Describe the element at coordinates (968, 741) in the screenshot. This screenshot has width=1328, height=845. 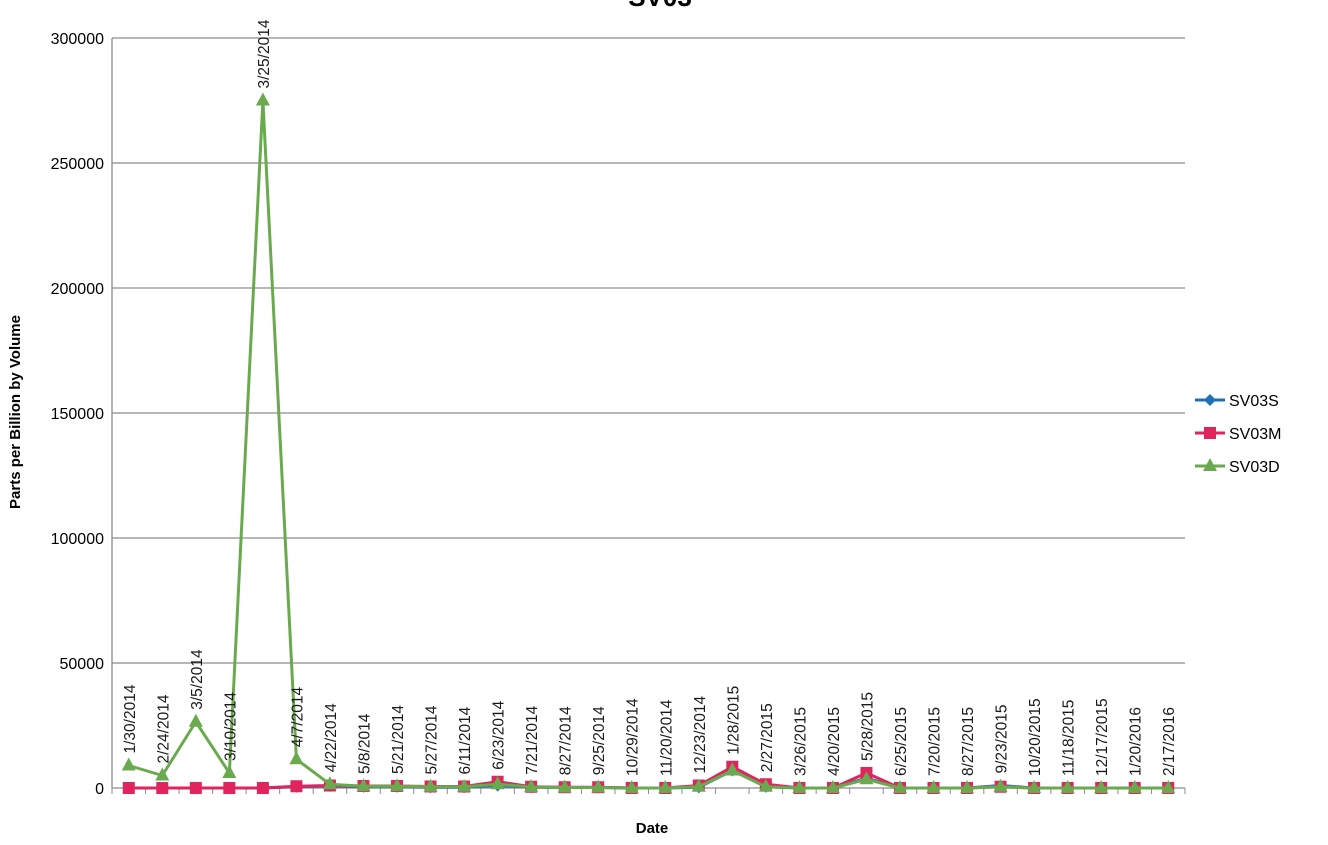
I see `data-label: 8/27/2015` at that location.